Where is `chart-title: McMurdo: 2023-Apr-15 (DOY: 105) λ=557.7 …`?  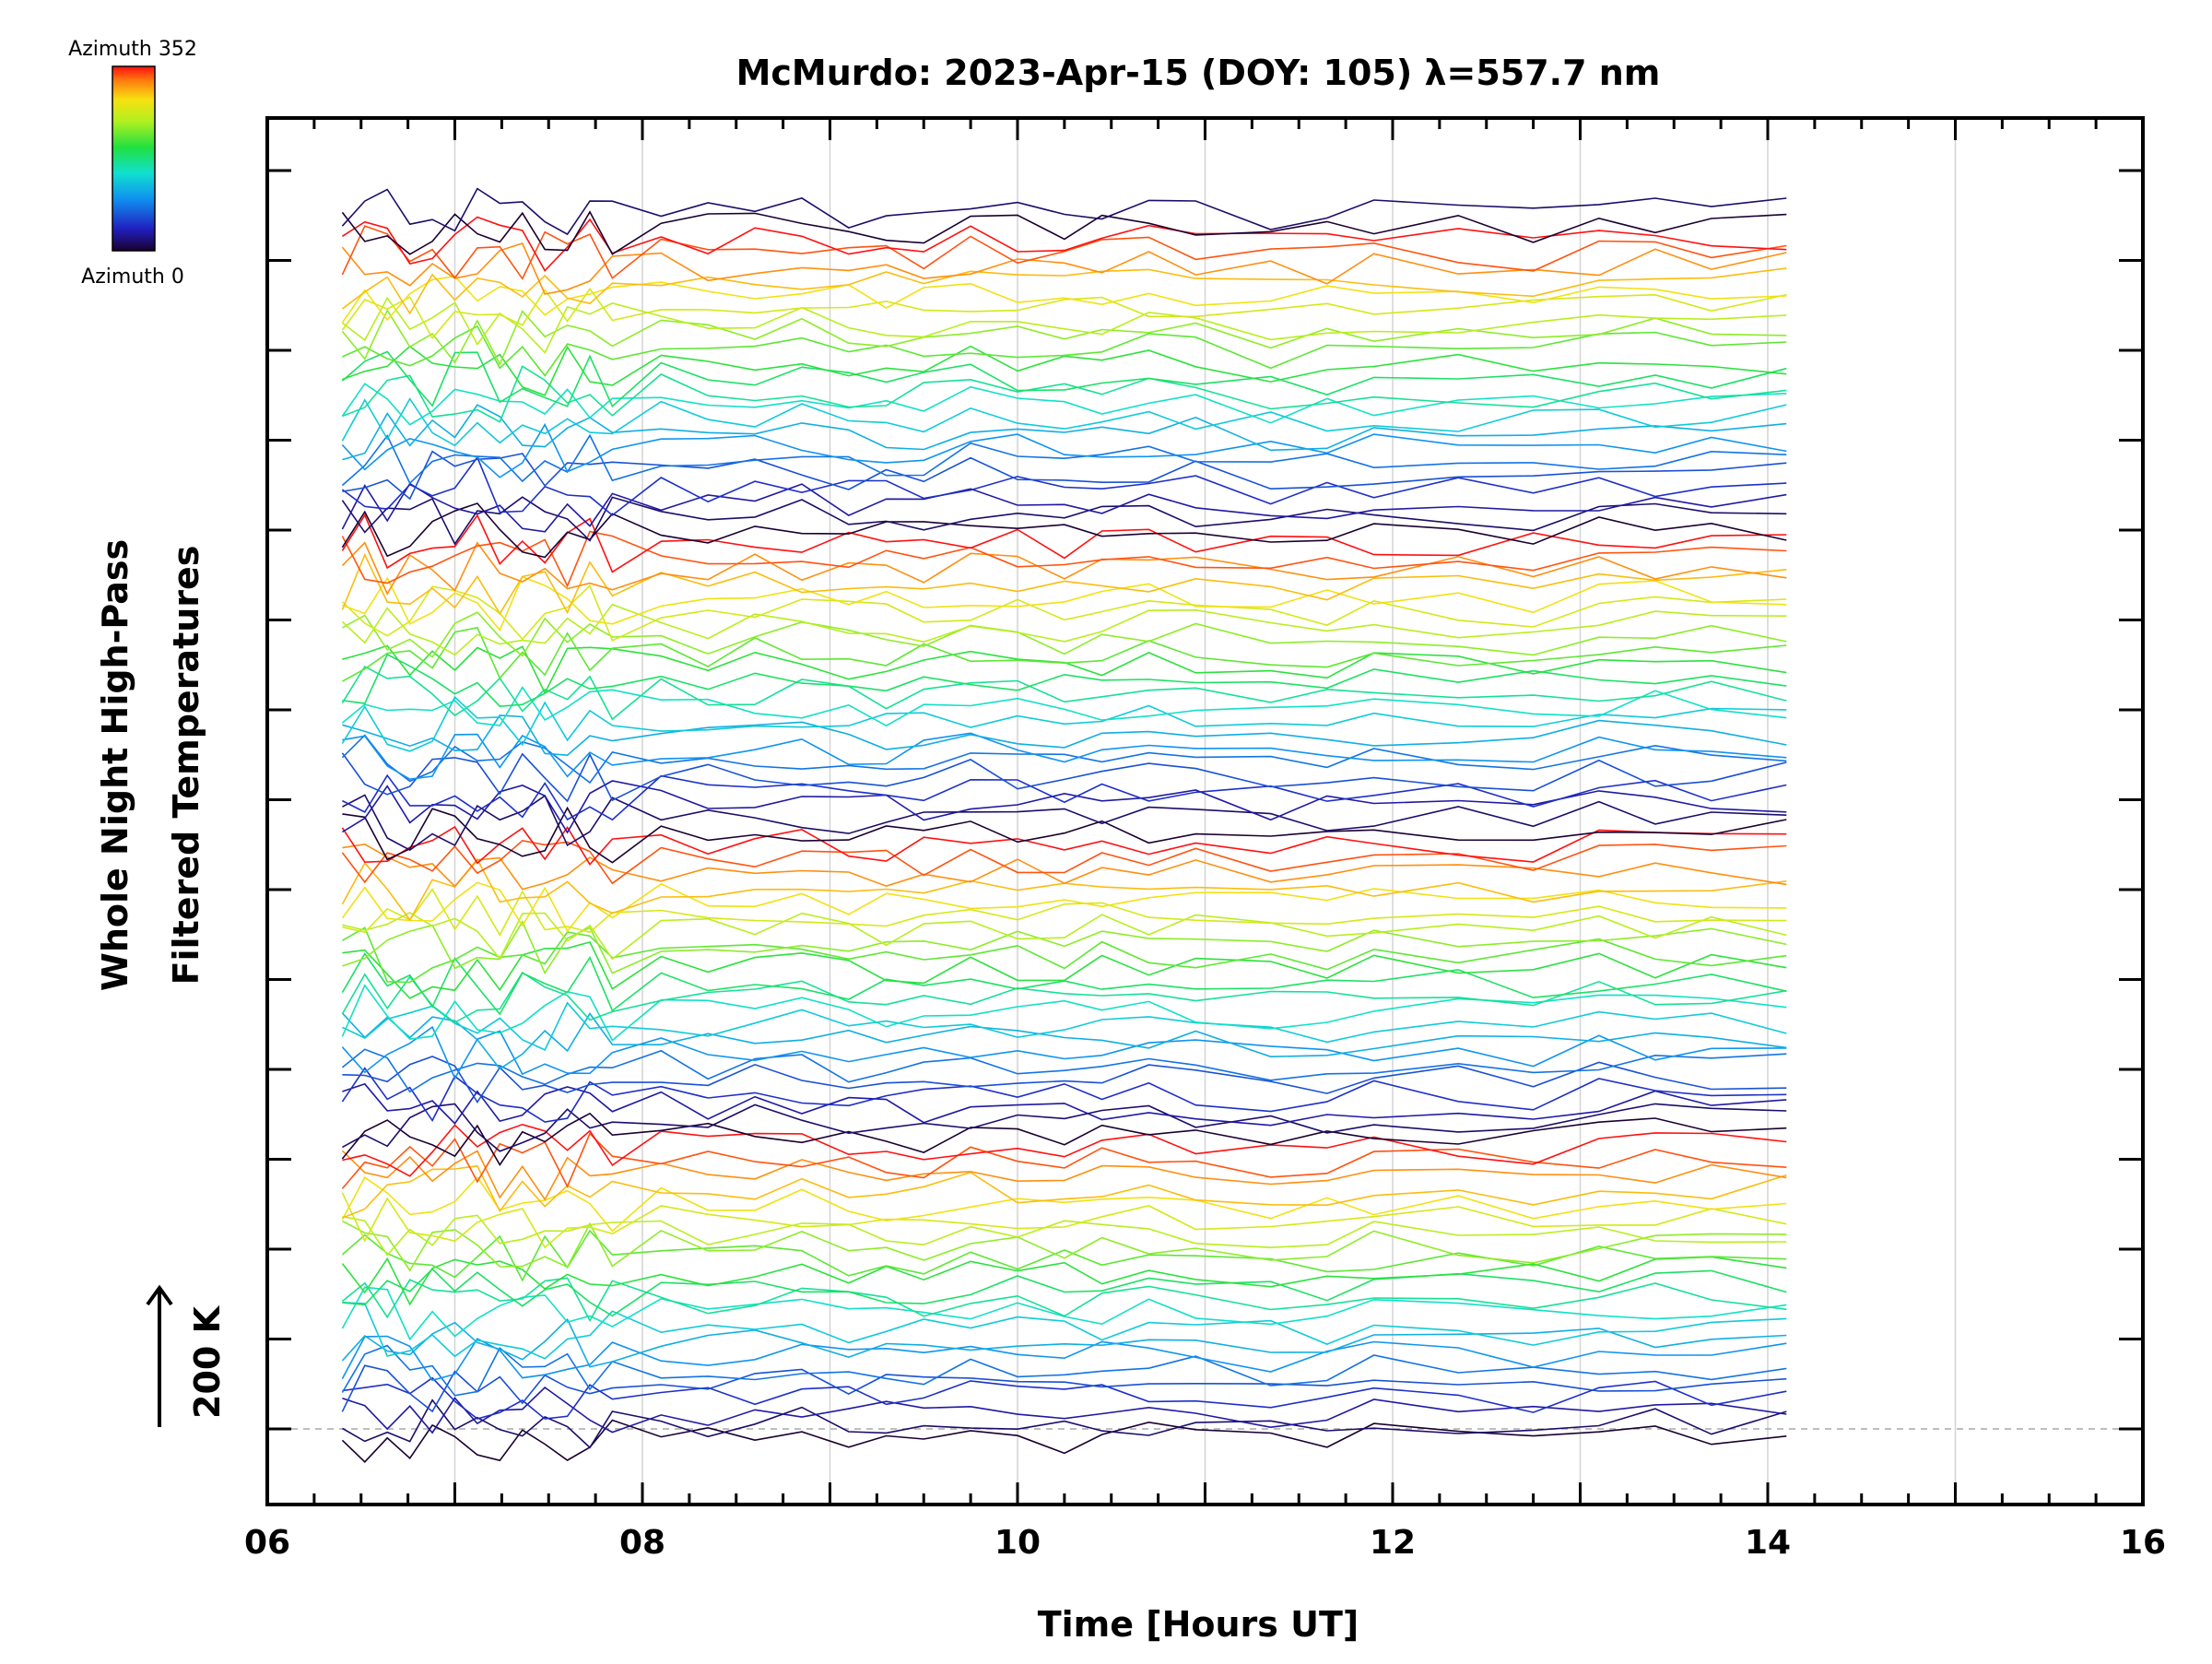
chart-title: McMurdo: 2023-Apr-15 (DOY: 105) λ=557.7 … is located at coordinates (1198, 73).